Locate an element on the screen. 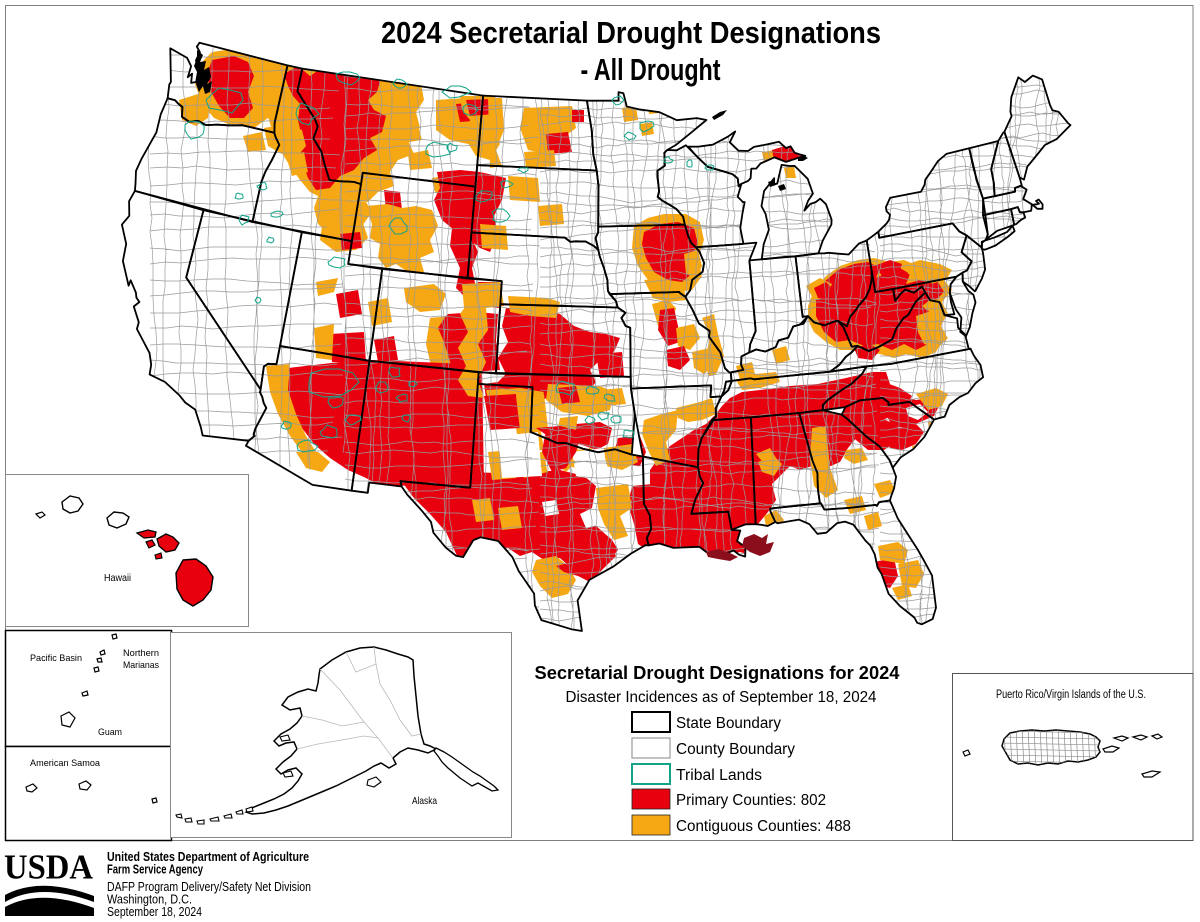 The image size is (1200, 922). svg-text: USDA is located at coordinates (49, 867).